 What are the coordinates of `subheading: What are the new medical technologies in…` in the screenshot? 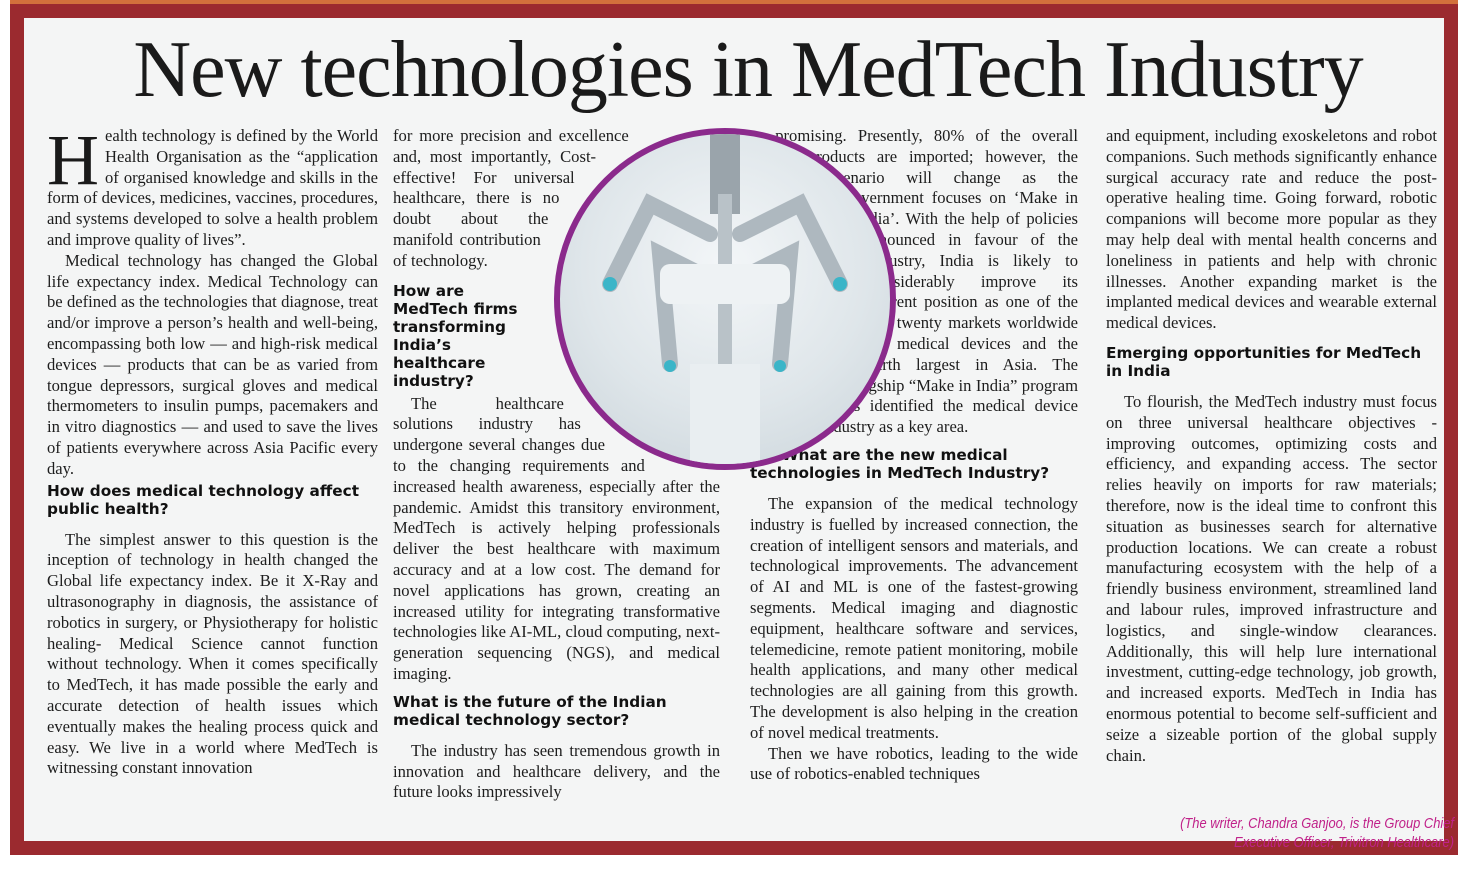 It's located at (900, 463).